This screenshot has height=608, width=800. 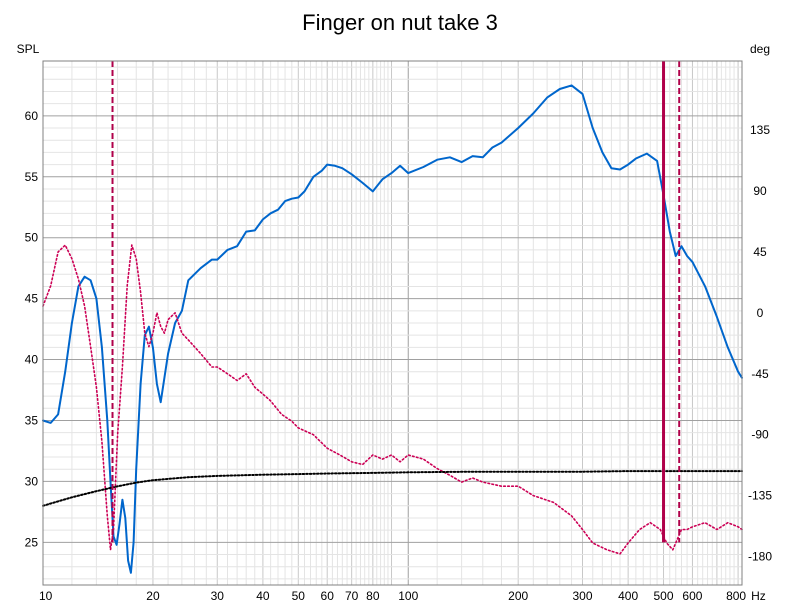 What do you see at coordinates (32, 177) in the screenshot?
I see `left-tick-label: 55` at bounding box center [32, 177].